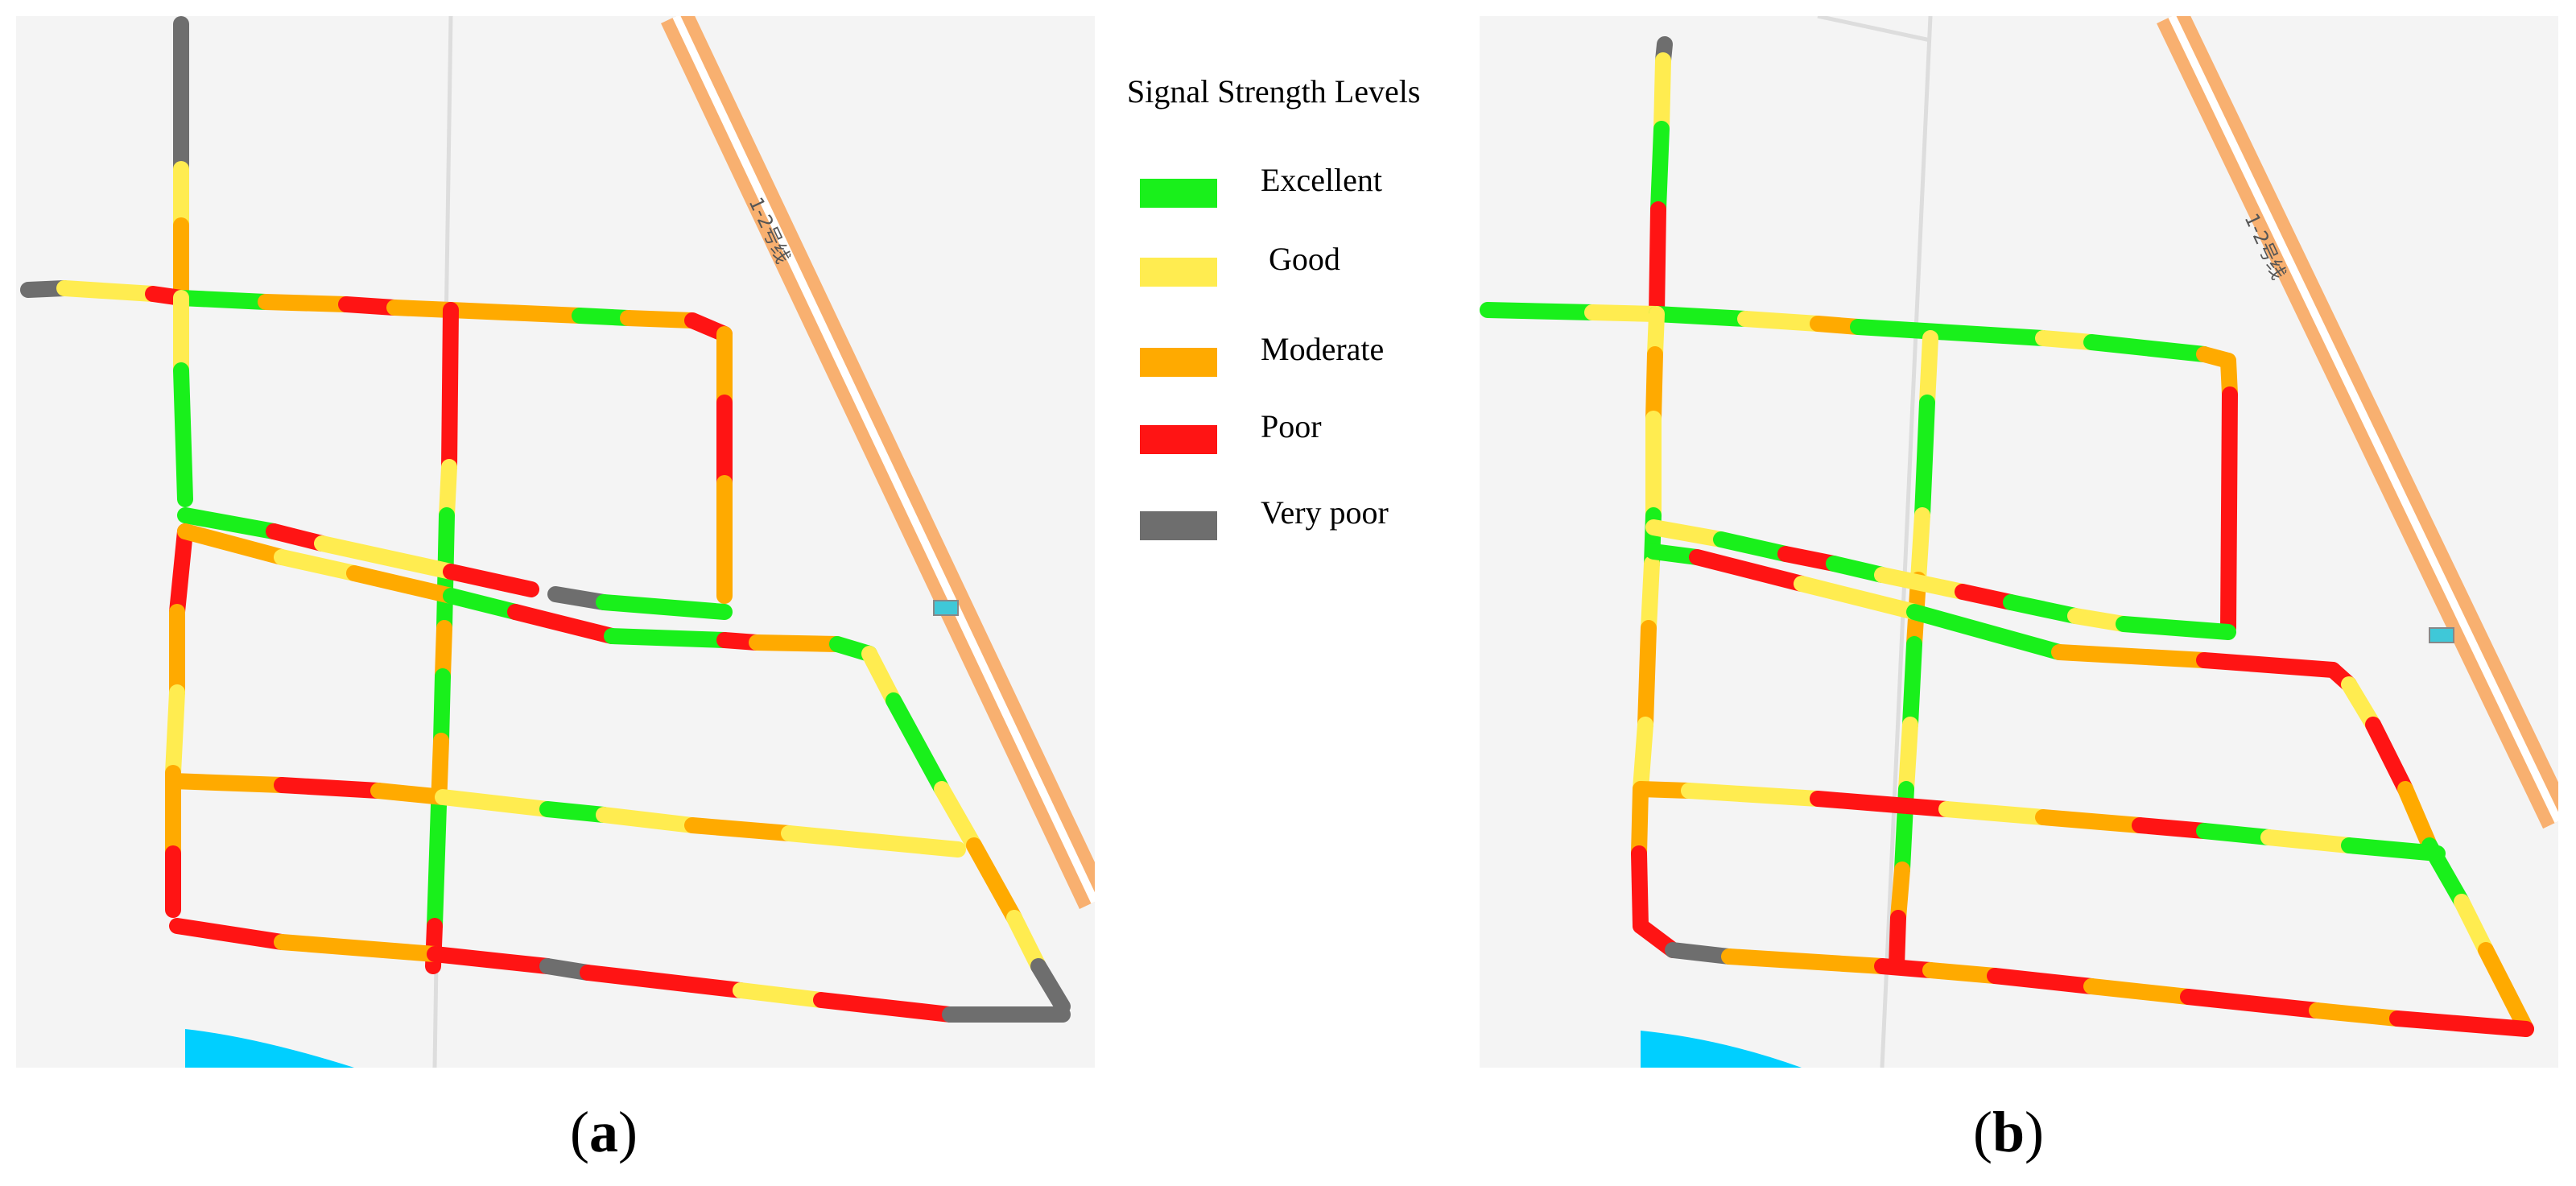 The width and height of the screenshot is (2576, 1186). Describe the element at coordinates (579, 1132) in the screenshot. I see `caption-paren-open: (` at that location.